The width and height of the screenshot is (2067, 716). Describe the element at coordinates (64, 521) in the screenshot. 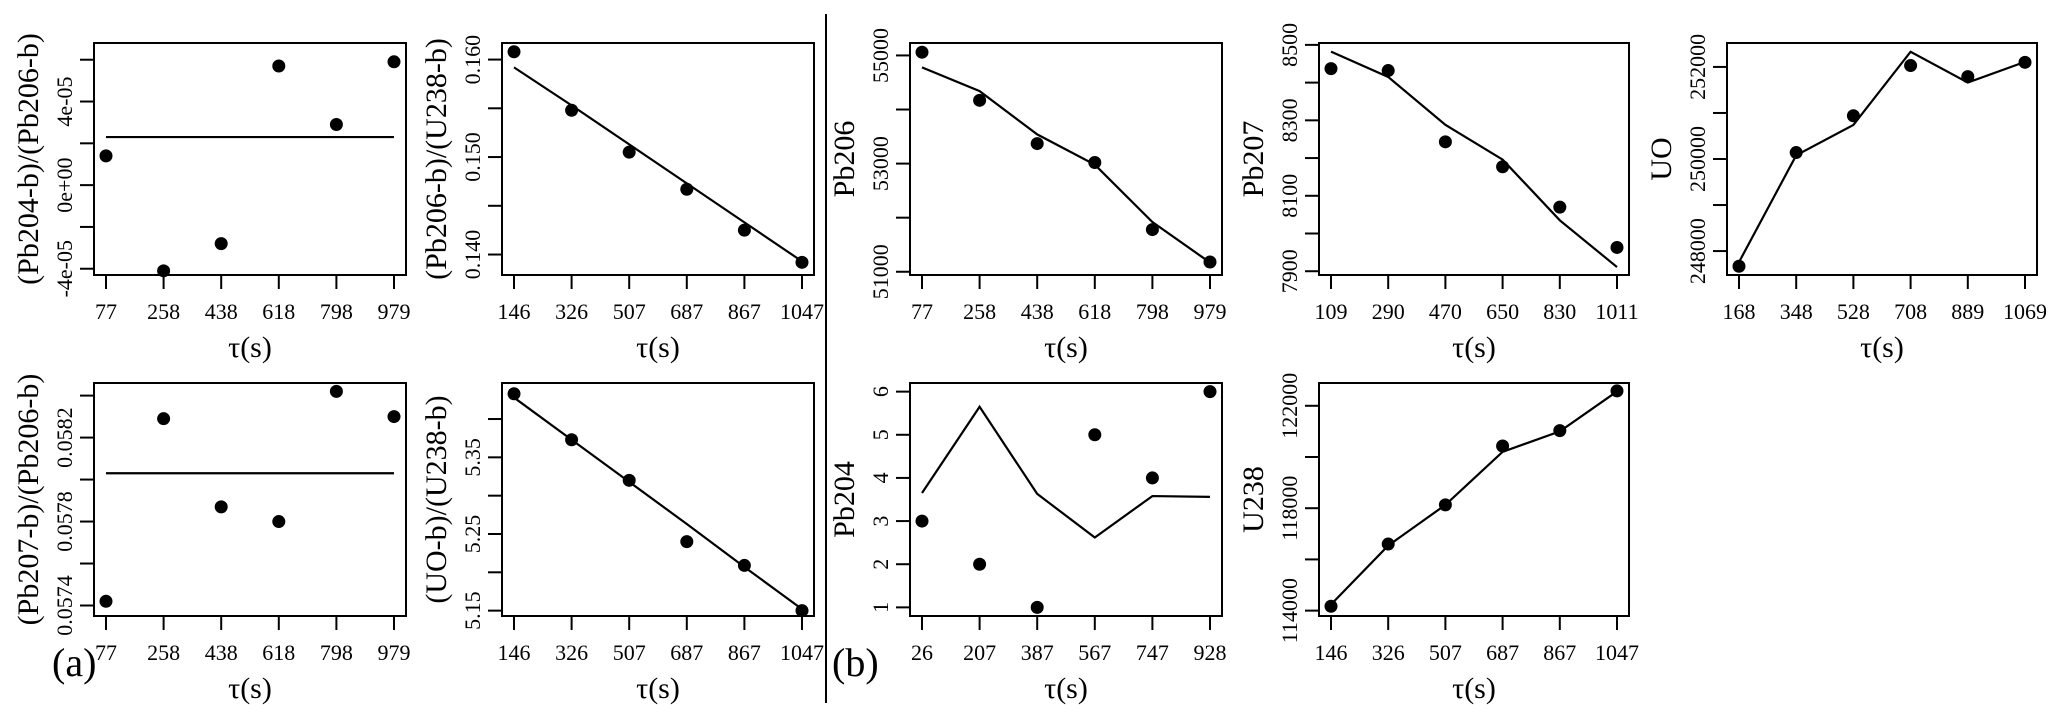

I see `y-tick-label: 0.0578` at that location.